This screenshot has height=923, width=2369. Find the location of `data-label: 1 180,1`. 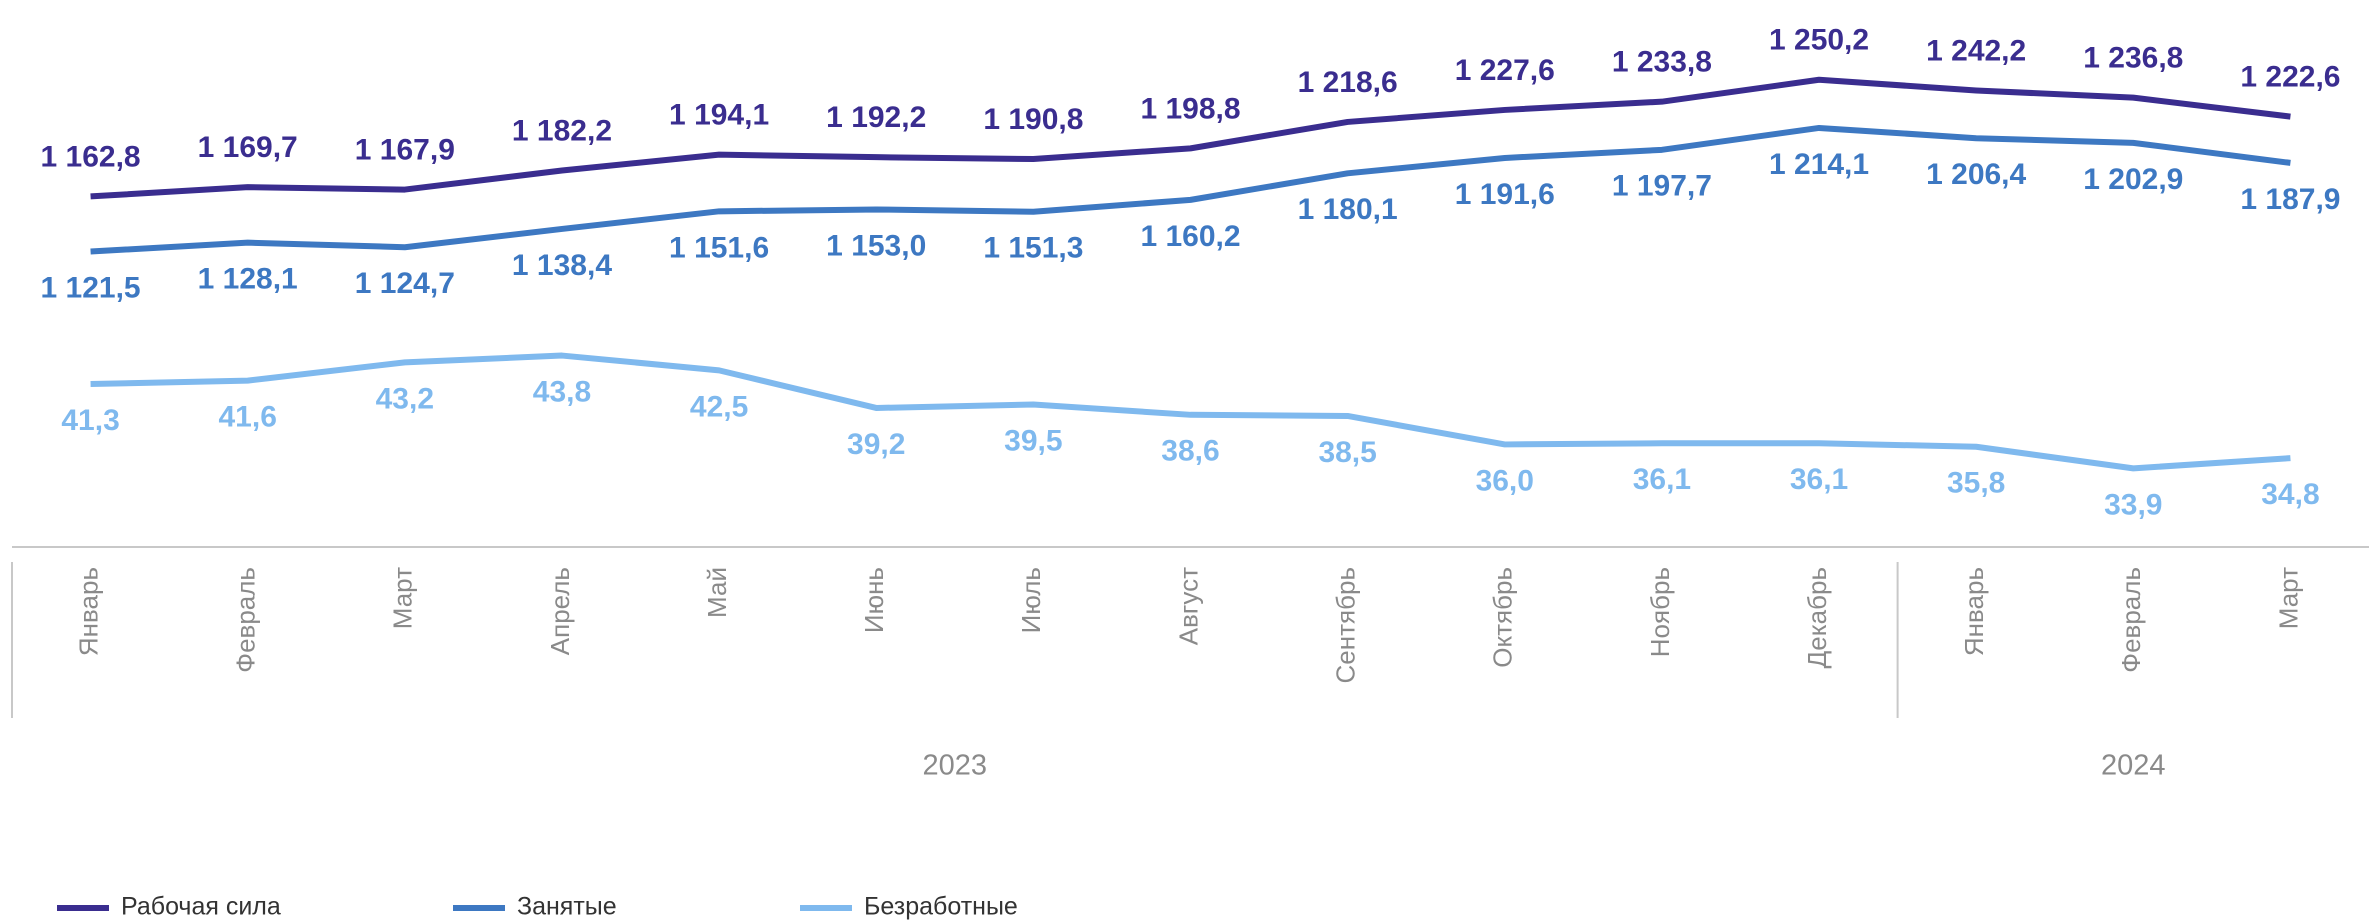

data-label: 1 180,1 is located at coordinates (1348, 209).